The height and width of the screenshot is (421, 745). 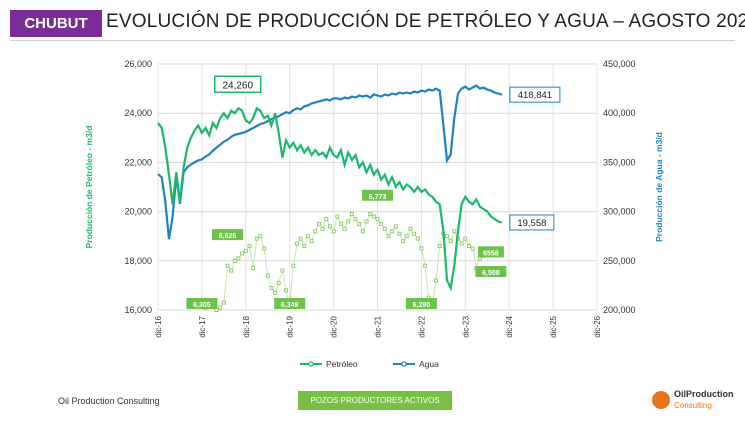 What do you see at coordinates (661, 400) in the screenshot?
I see `logo-globe-icon` at bounding box center [661, 400].